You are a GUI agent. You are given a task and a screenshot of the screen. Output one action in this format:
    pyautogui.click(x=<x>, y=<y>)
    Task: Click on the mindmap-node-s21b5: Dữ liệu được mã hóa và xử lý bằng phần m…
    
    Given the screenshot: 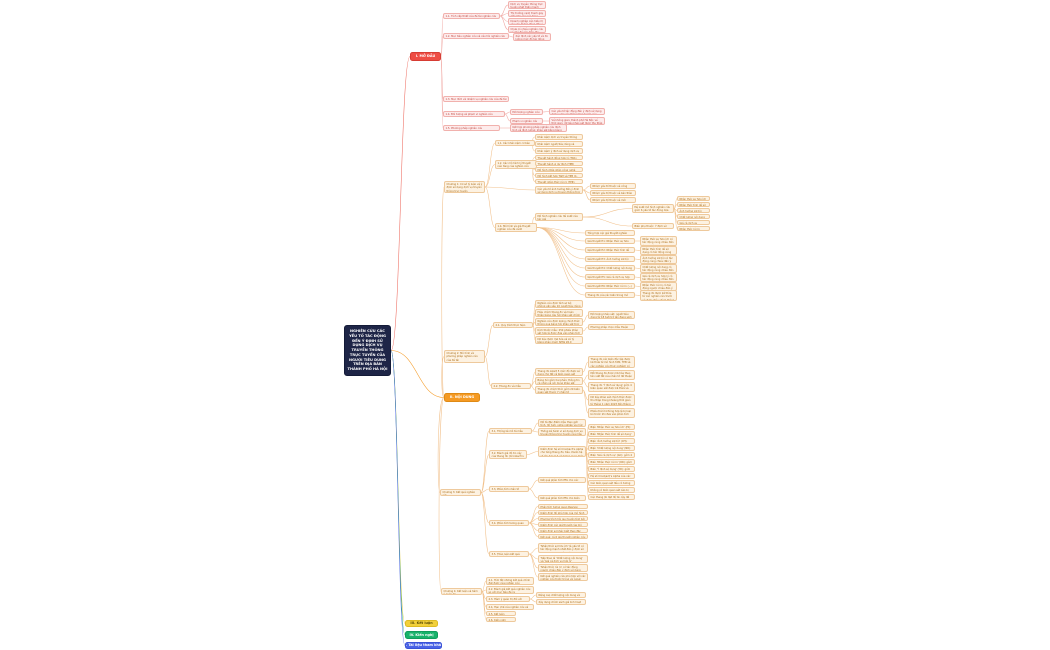 What is the action you would take?
    pyautogui.click(x=559, y=340)
    